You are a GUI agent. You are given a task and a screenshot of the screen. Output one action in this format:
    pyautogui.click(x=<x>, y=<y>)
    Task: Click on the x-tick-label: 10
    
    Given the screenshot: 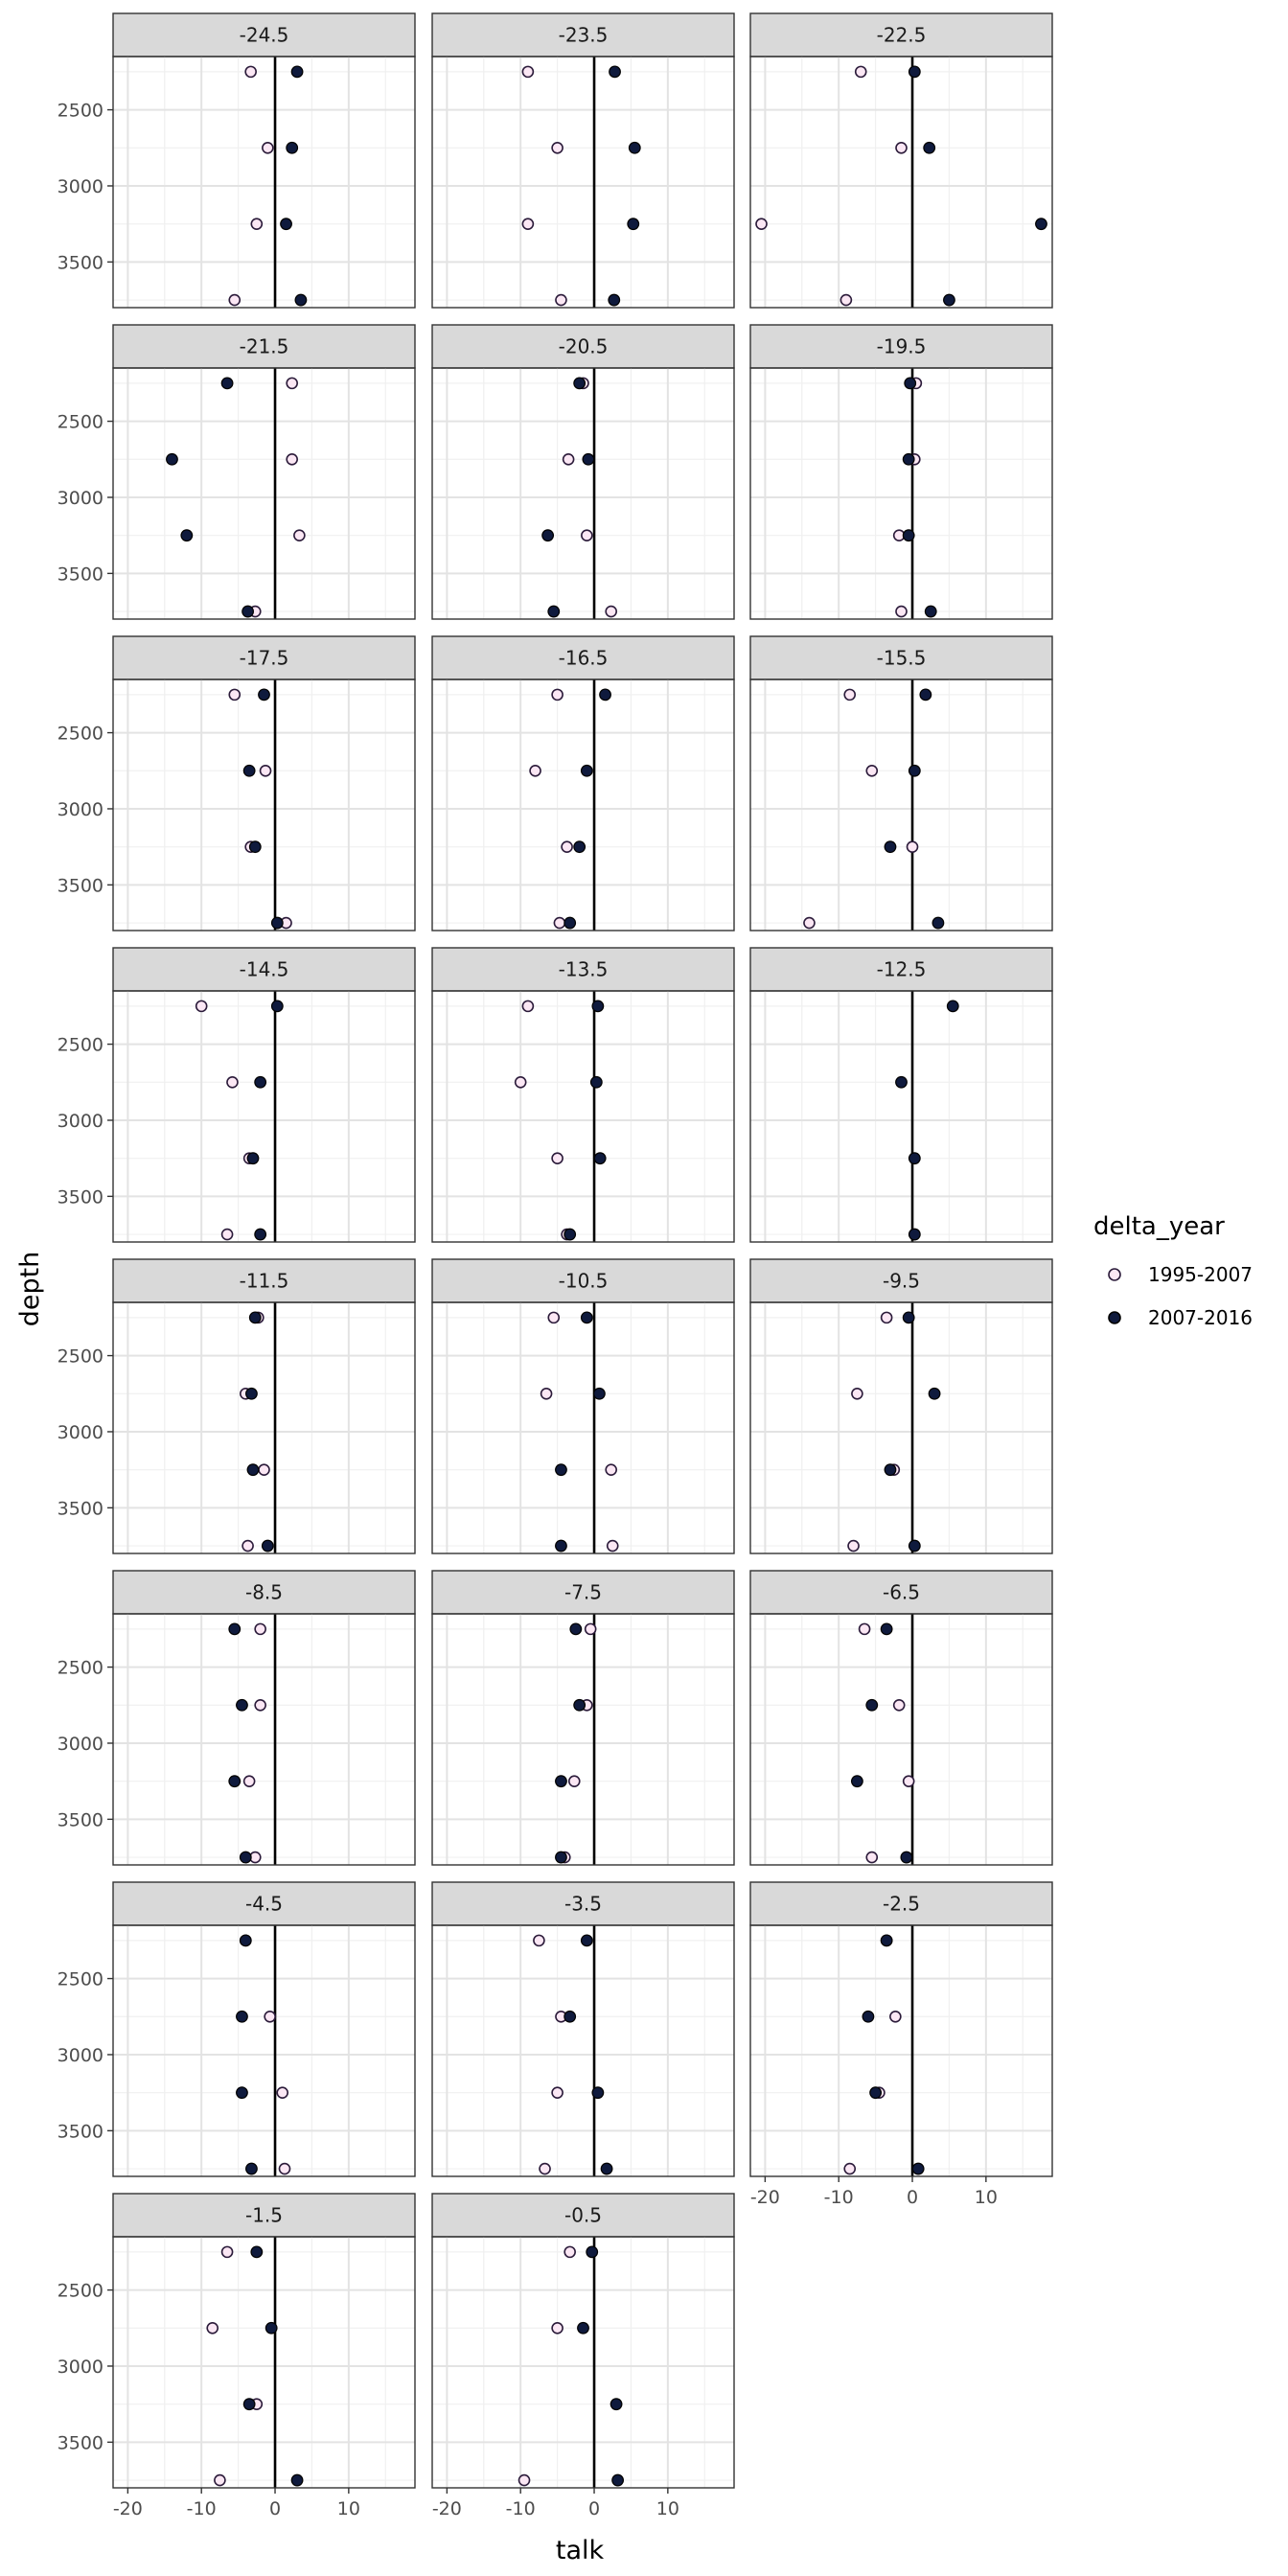 What is the action you would take?
    pyautogui.click(x=986, y=2197)
    